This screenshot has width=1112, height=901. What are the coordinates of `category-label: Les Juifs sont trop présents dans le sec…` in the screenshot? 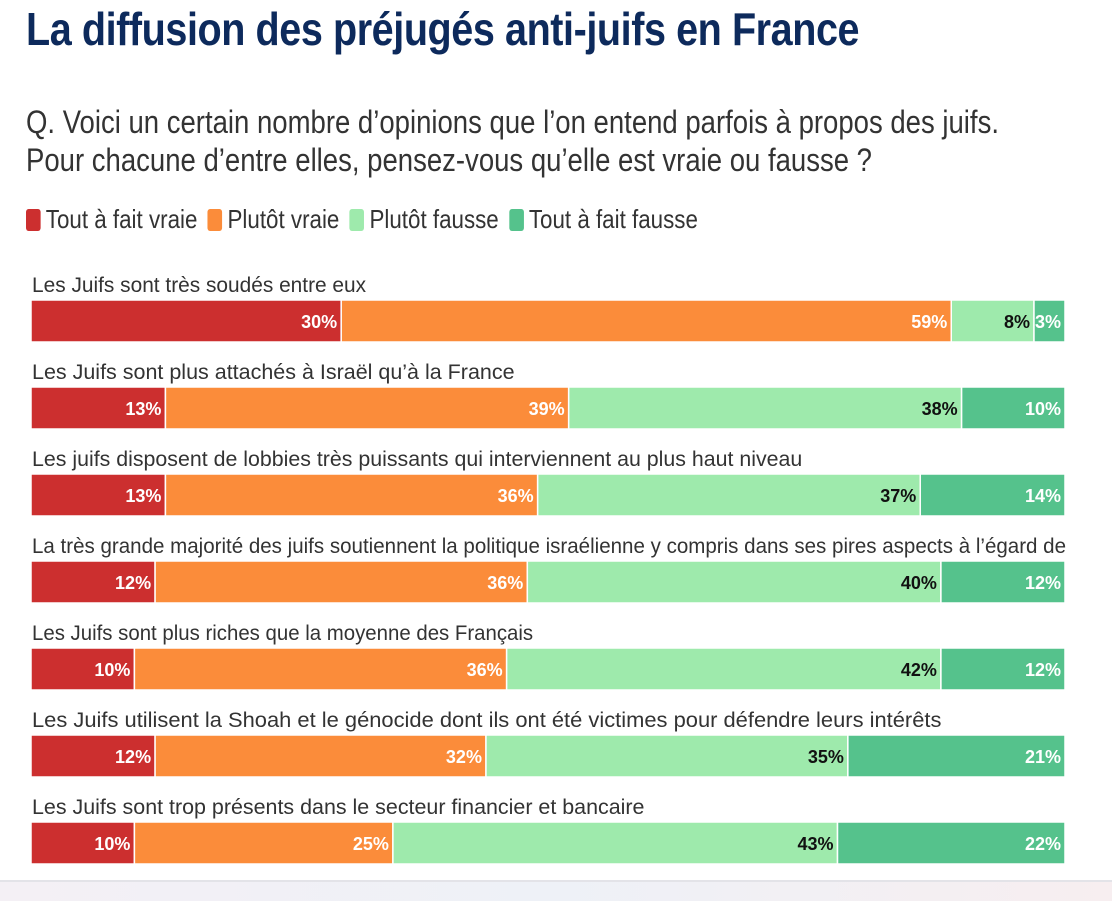 It's located at (338, 807).